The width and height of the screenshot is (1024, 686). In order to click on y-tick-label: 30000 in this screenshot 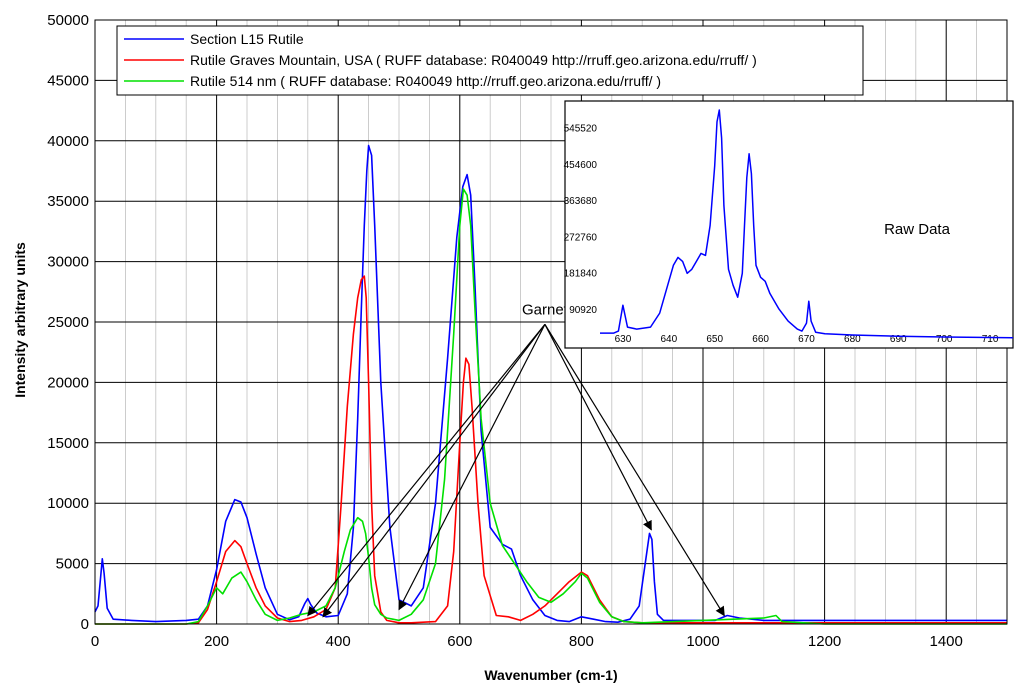, I will do `click(68, 262)`.